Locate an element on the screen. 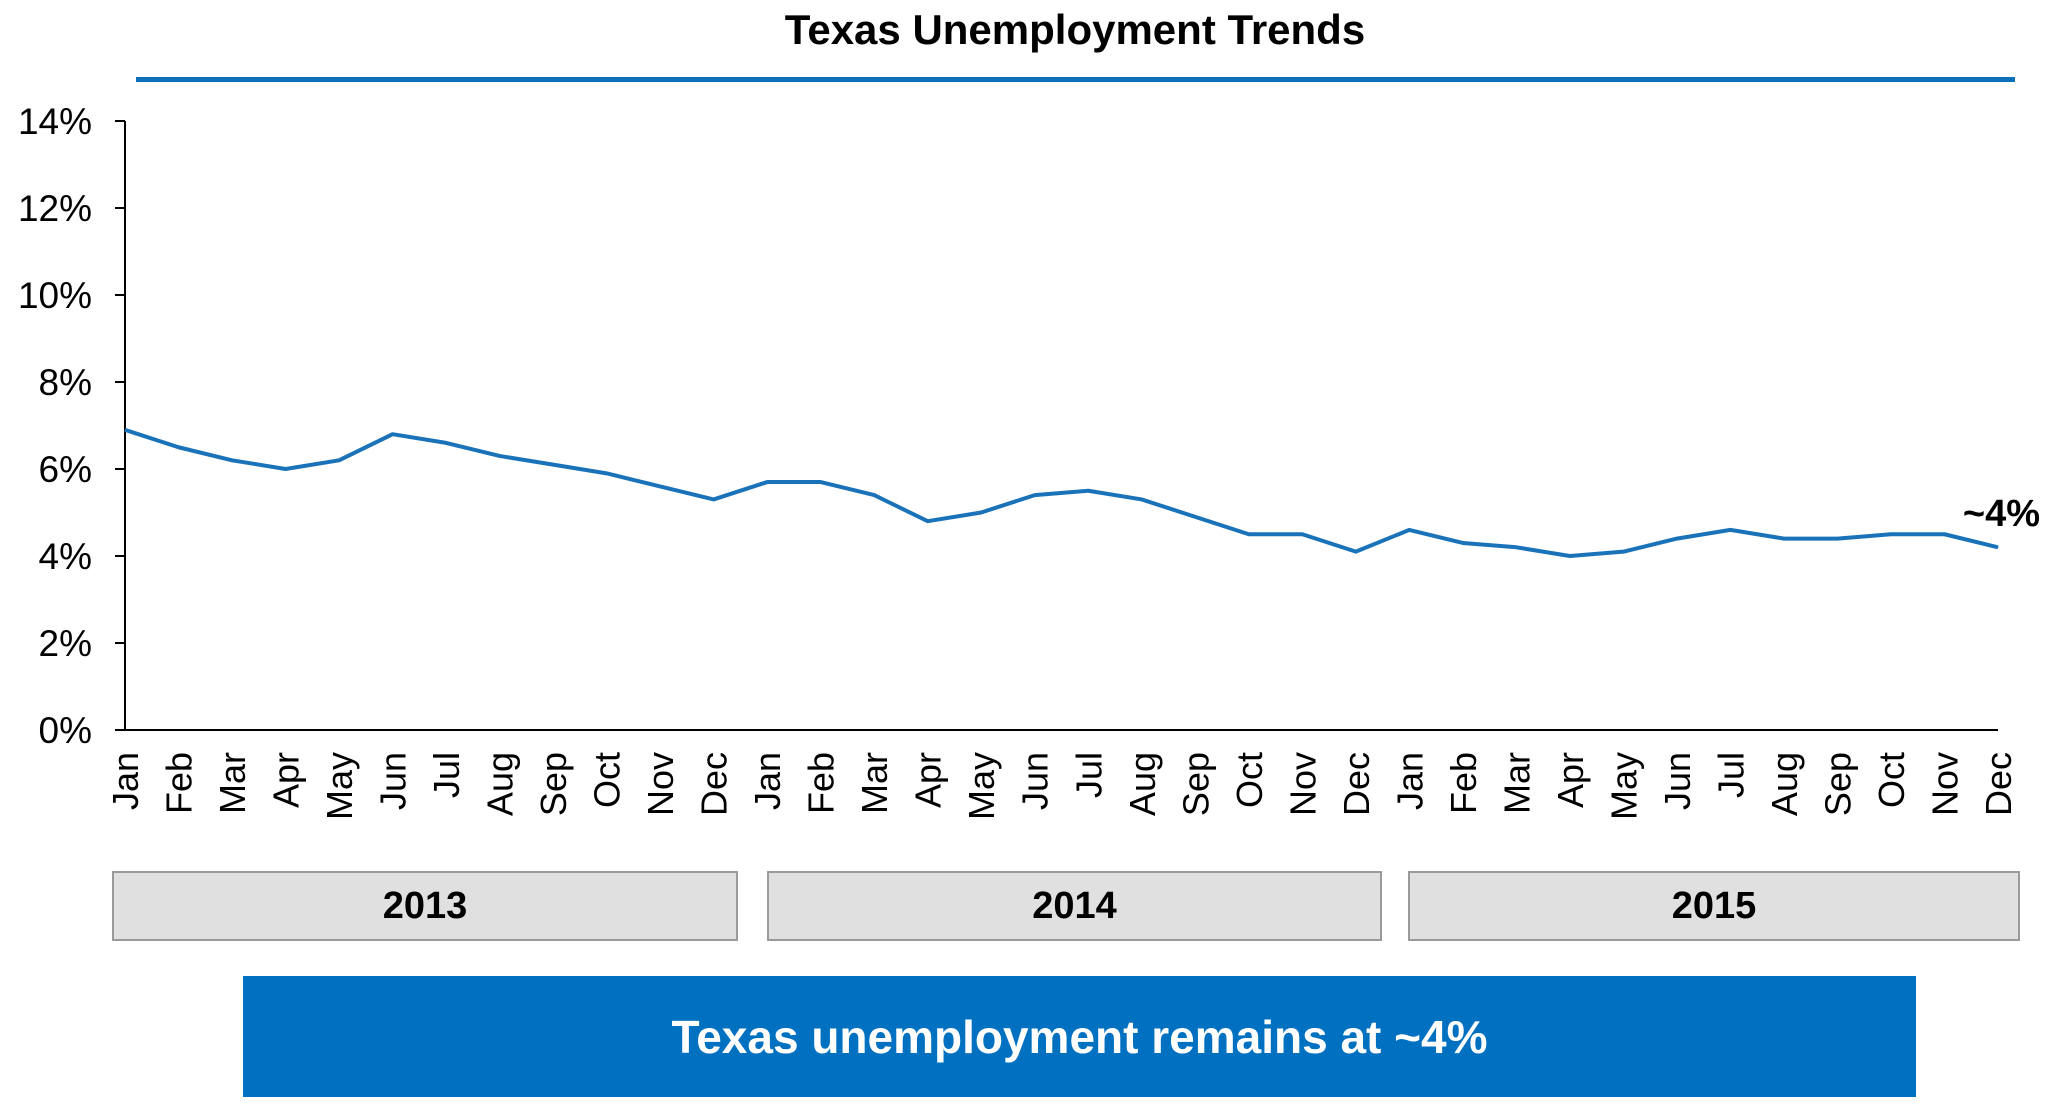 Image resolution: width=2048 pixels, height=1105 pixels. y-tick-label: 10% is located at coordinates (55, 295).